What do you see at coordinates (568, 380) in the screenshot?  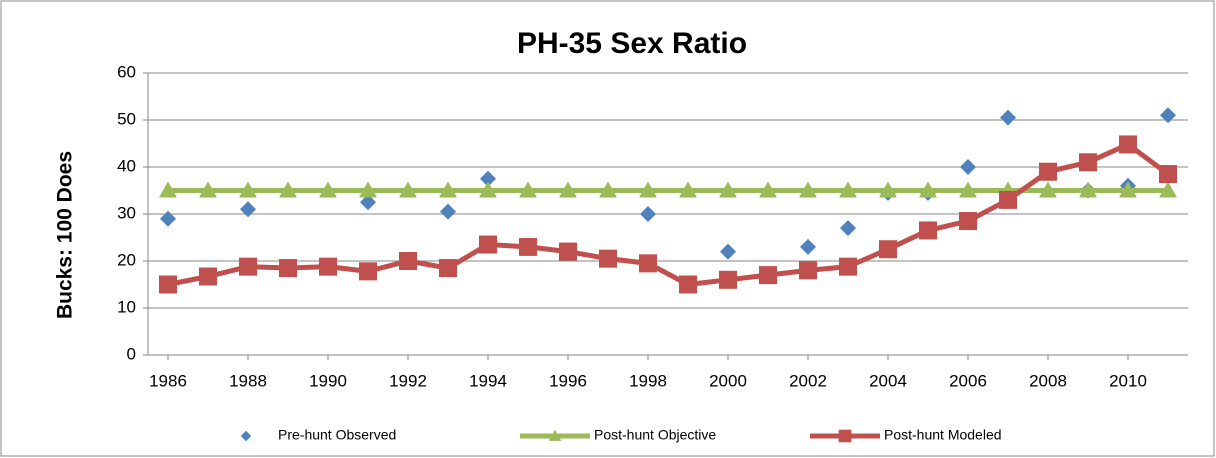 I see `x-tick-label: 1996` at bounding box center [568, 380].